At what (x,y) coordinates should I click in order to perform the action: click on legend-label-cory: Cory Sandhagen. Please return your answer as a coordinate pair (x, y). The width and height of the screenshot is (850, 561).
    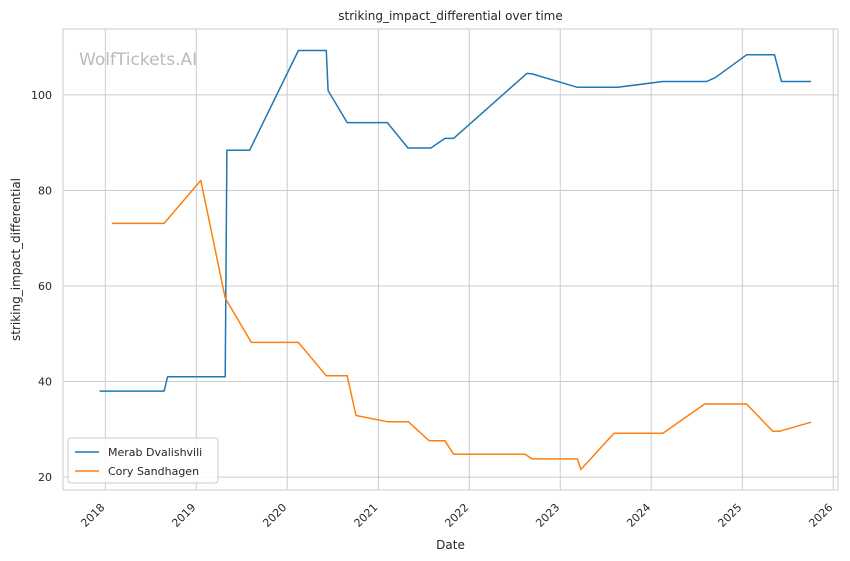
    Looking at the image, I should click on (153, 471).